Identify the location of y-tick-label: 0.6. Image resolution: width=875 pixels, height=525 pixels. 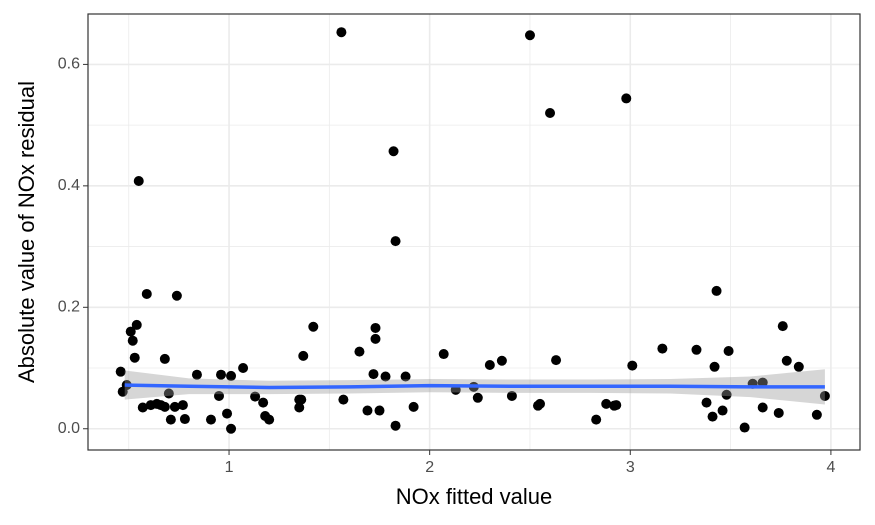
(69, 64).